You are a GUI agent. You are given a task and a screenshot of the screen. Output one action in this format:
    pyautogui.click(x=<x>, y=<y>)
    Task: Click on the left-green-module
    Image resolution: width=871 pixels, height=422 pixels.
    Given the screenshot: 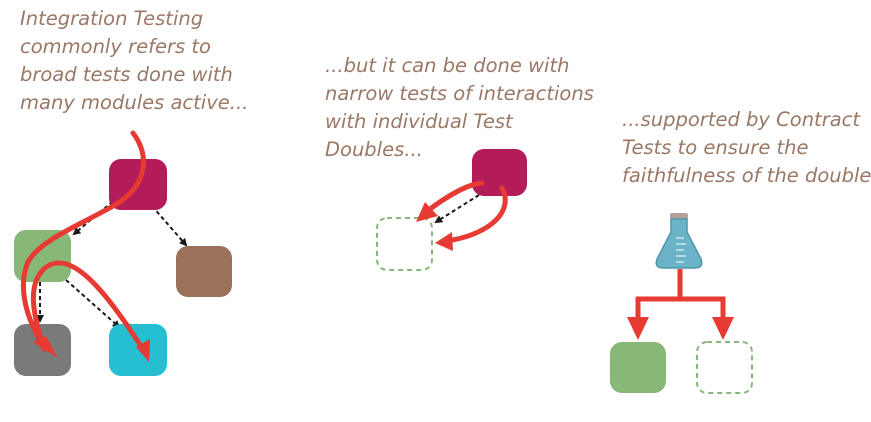 What is the action you would take?
    pyautogui.click(x=42, y=256)
    